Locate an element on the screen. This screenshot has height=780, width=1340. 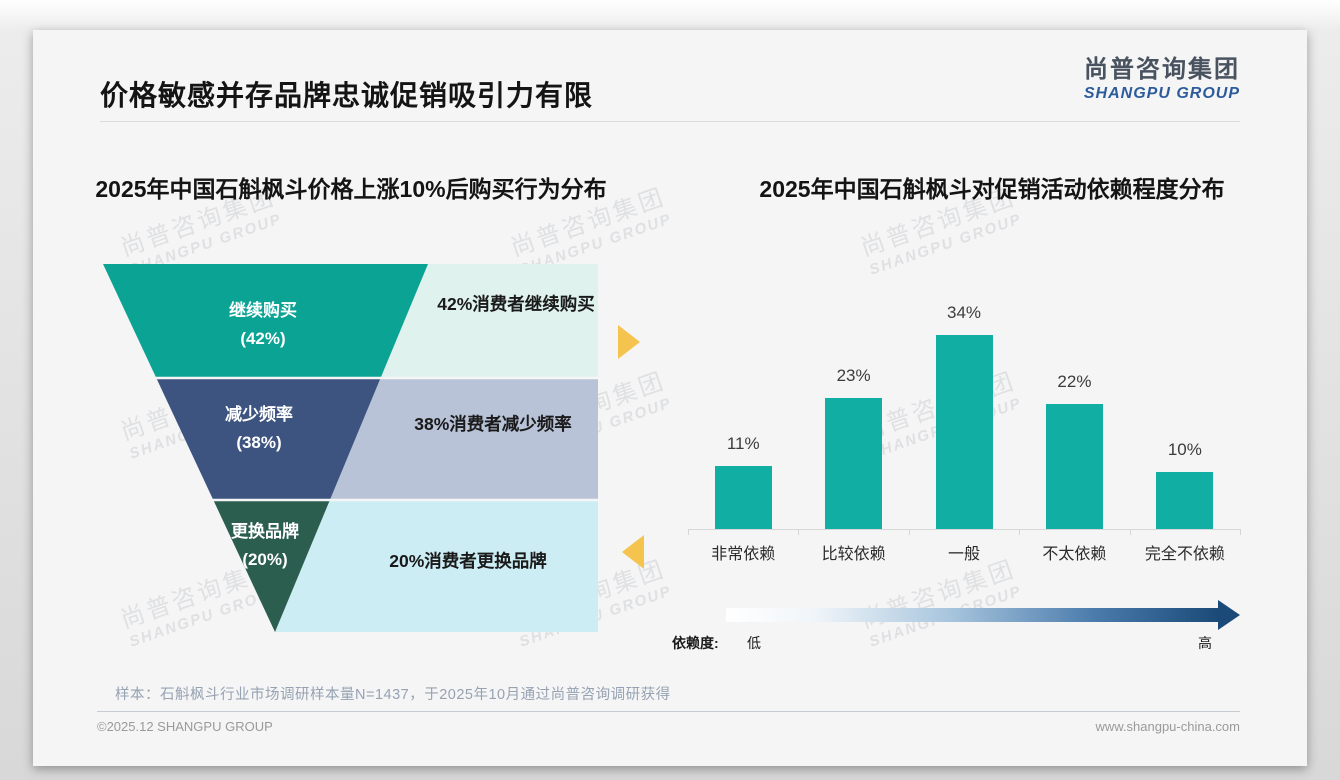
footer-copyright: ©2025.12 SHANGPU GROUP is located at coordinates (185, 726).